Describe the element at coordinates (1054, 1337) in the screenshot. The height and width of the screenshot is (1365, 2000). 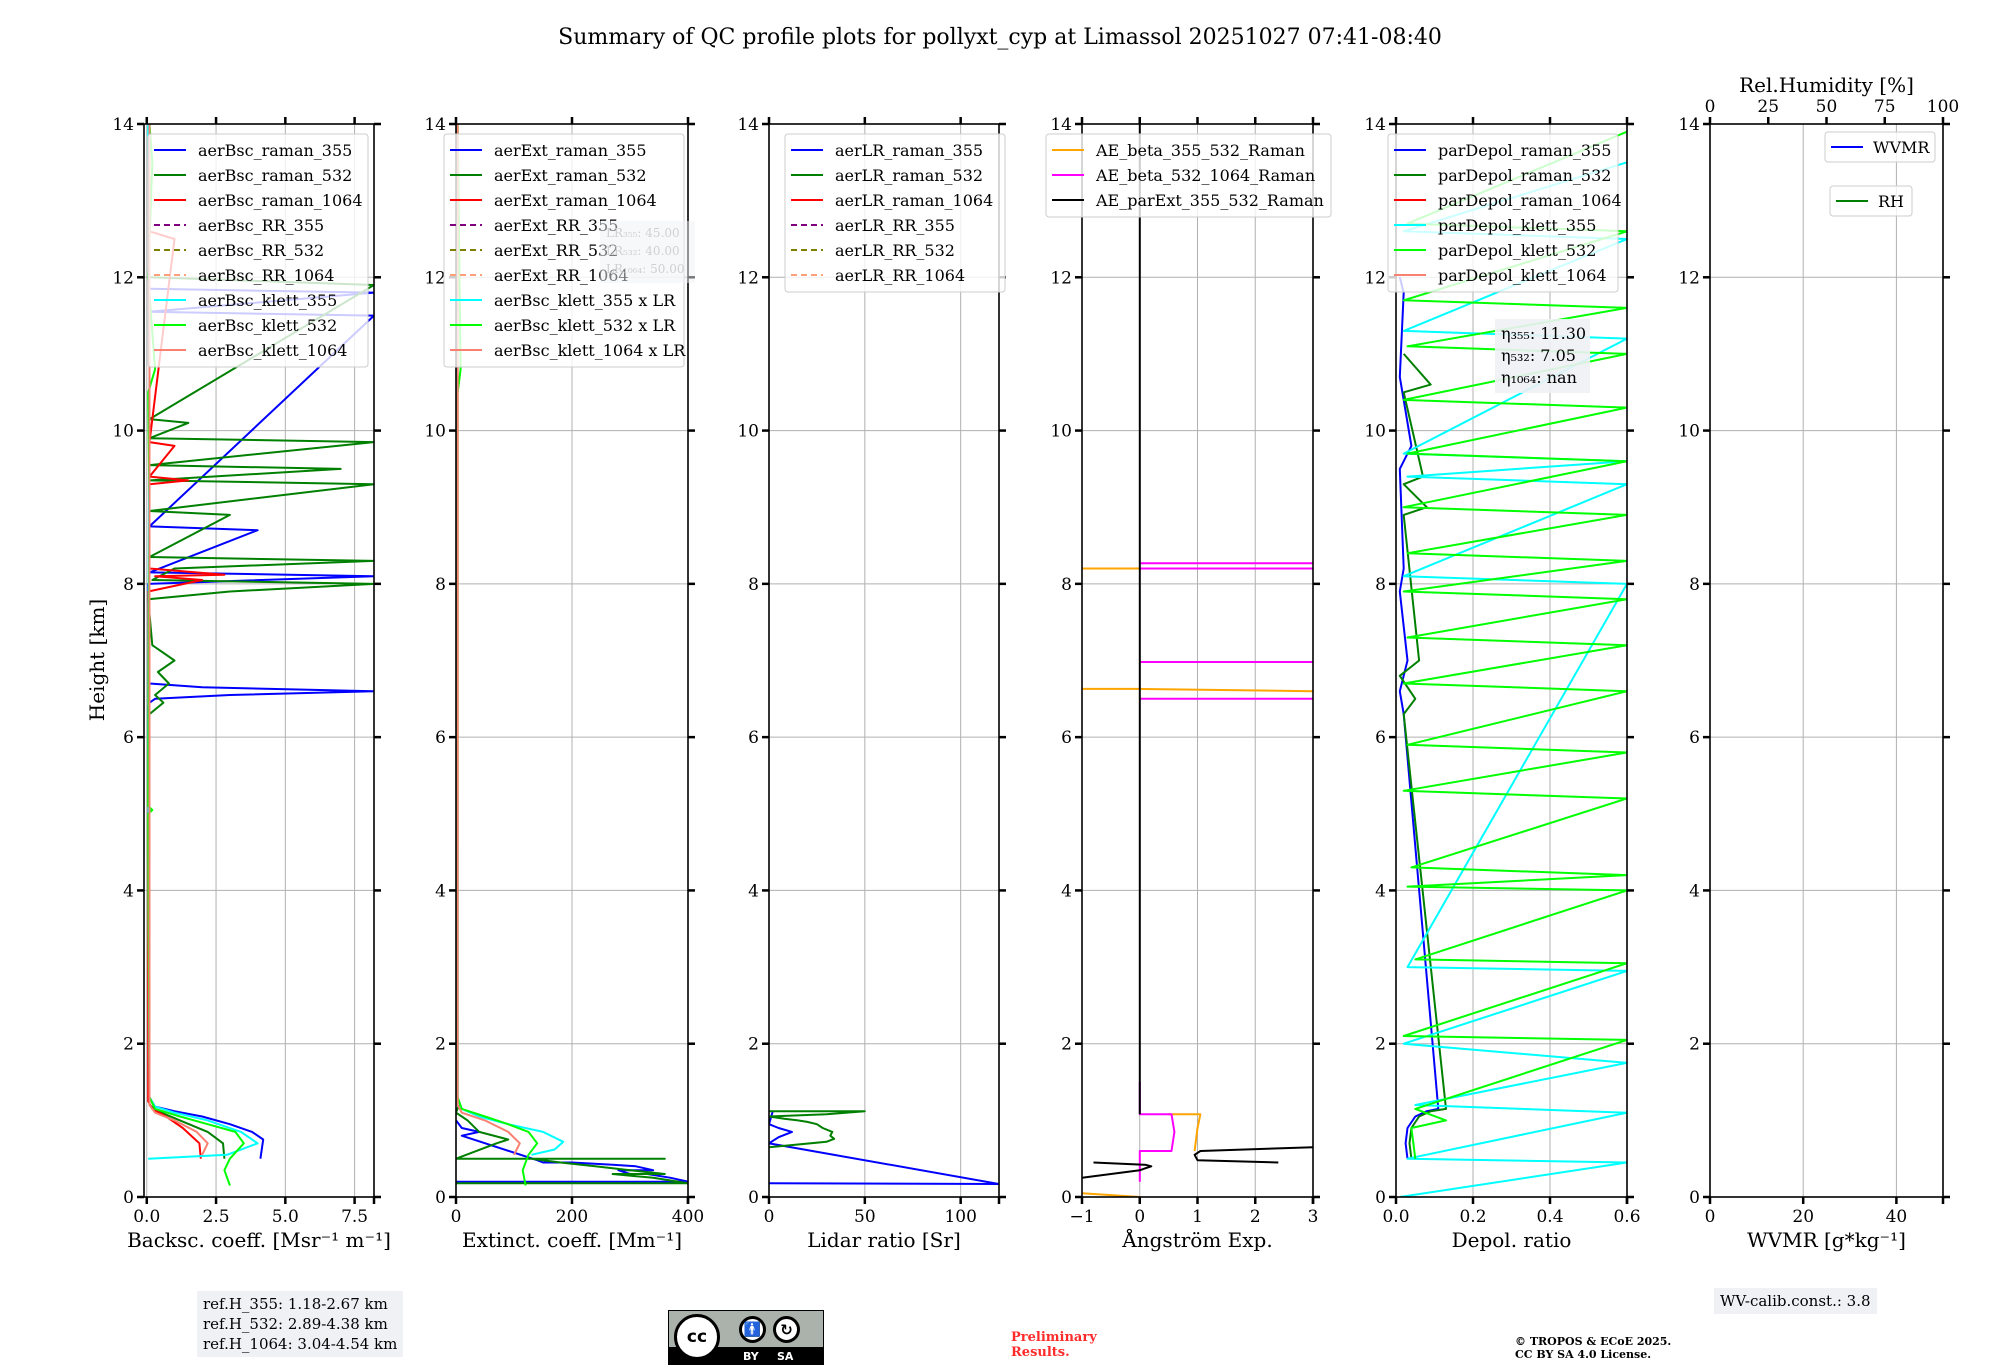
I see `preliminary-line-1: Preliminary` at that location.